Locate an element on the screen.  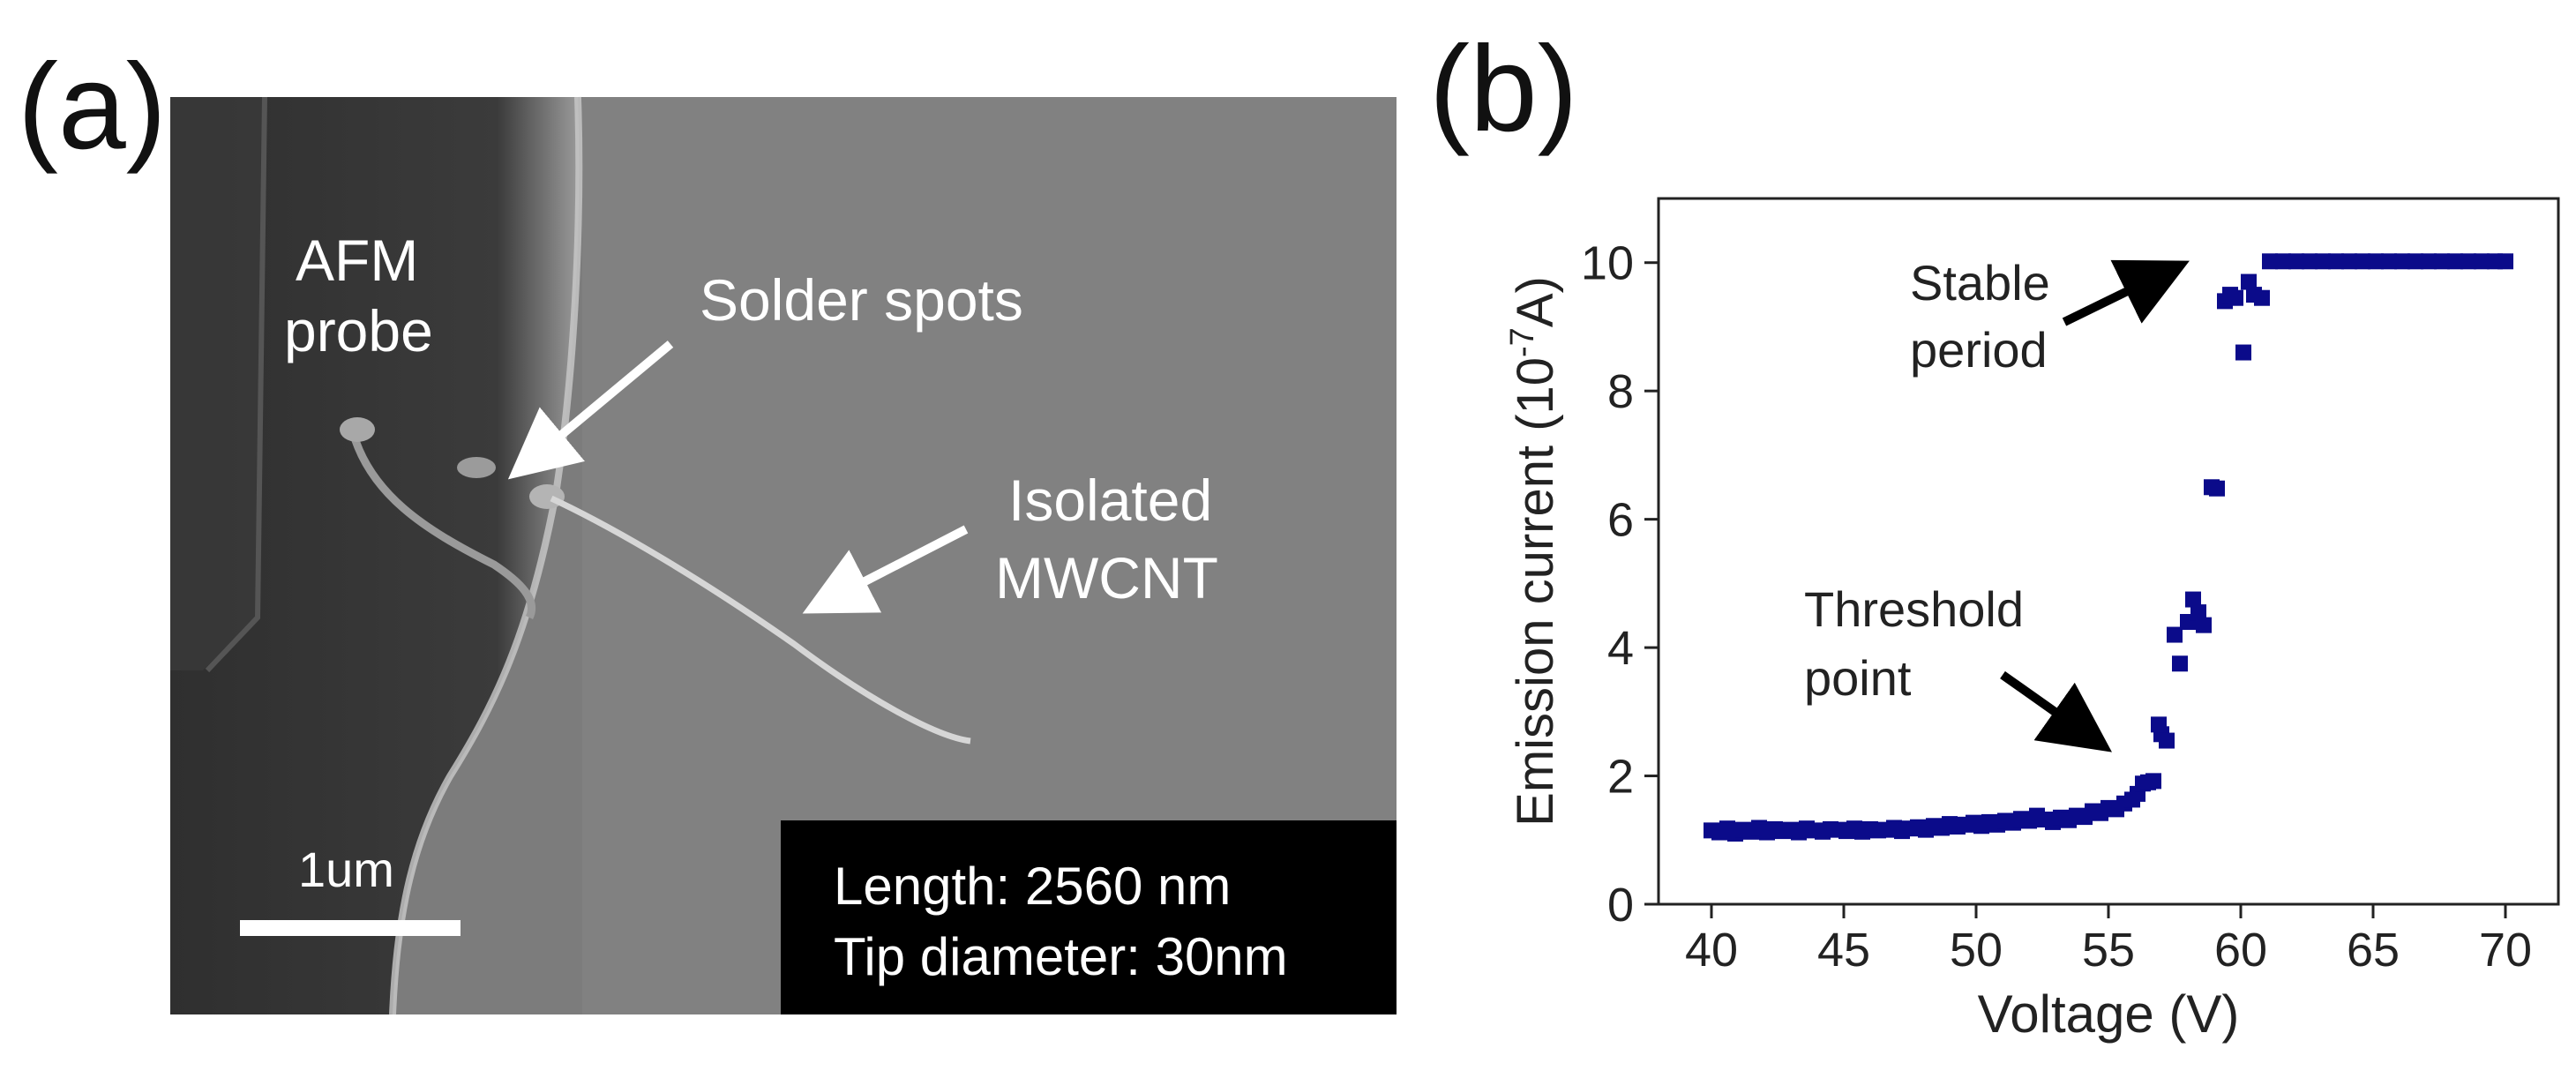
y-tick-label: 4 is located at coordinates (1621, 648).